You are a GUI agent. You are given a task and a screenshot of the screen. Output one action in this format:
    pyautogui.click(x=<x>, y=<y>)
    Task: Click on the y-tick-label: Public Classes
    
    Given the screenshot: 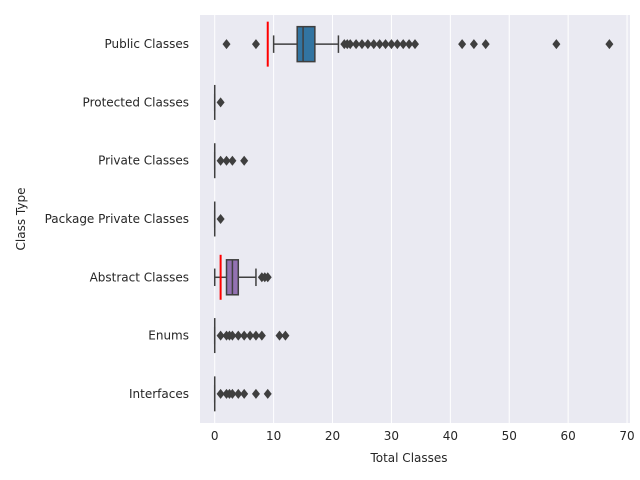 What is the action you would take?
    pyautogui.click(x=146, y=44)
    